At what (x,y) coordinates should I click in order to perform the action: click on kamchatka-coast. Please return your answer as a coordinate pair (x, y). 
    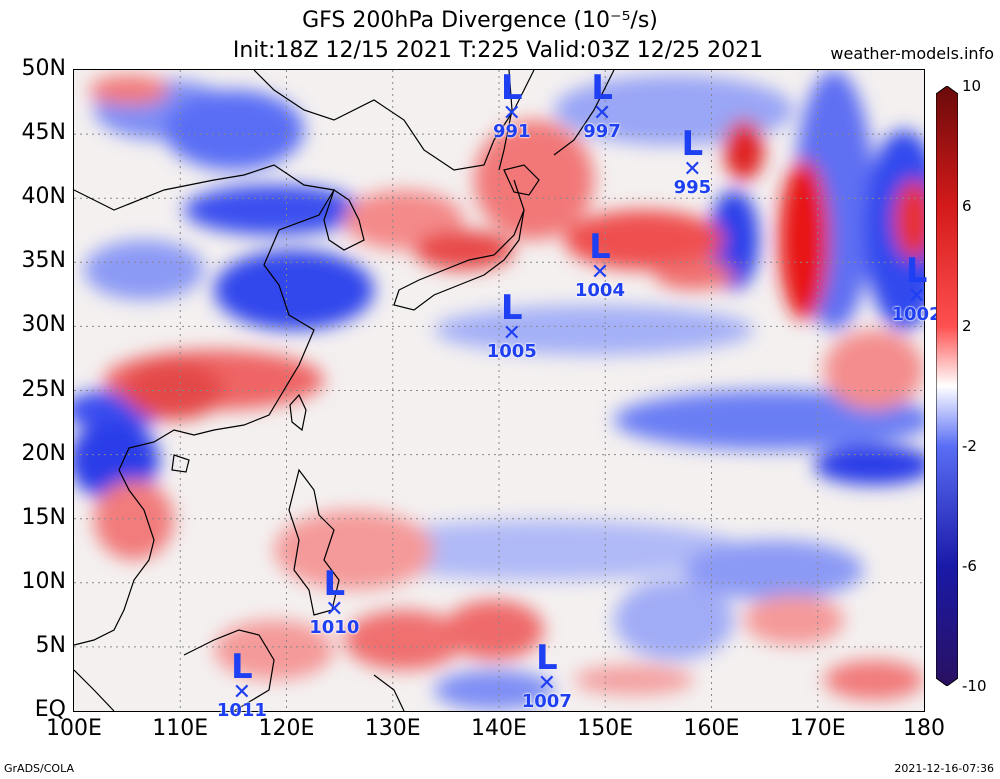
    Looking at the image, I should click on (584, 113).